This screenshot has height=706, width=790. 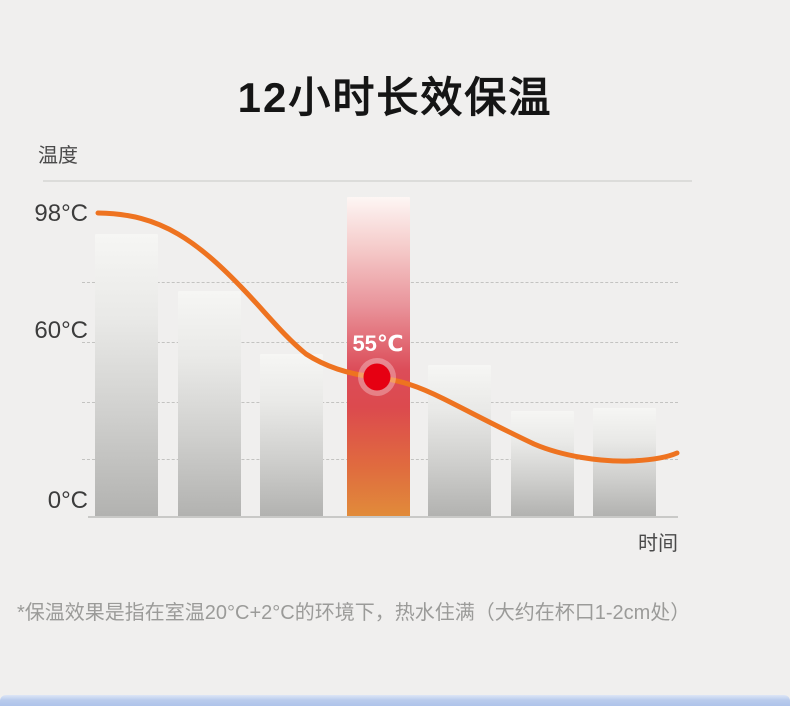 I want to click on y-axis-label: 温度, so click(x=58, y=156).